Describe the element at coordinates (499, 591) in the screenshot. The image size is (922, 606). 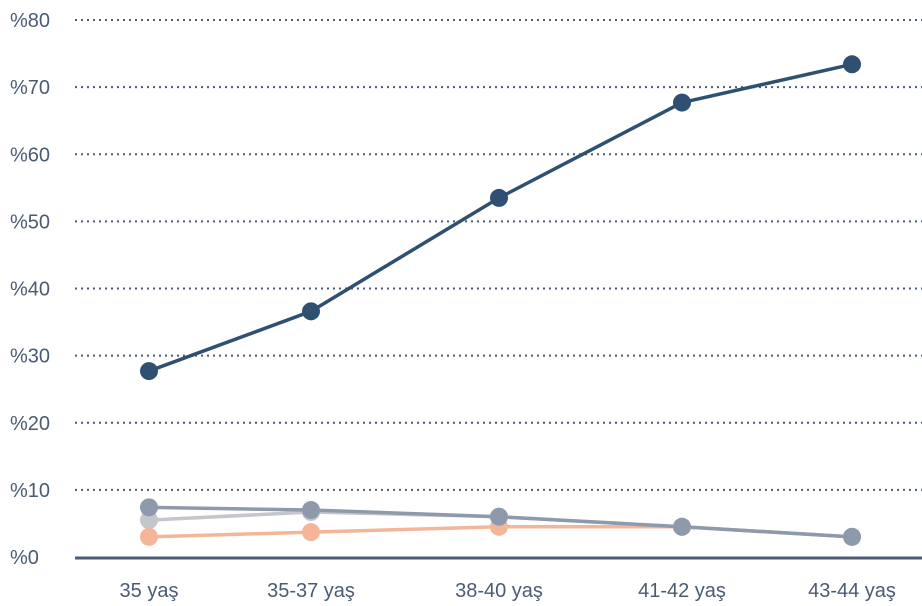
I see `x-tick-label: 38-40 yaş` at that location.